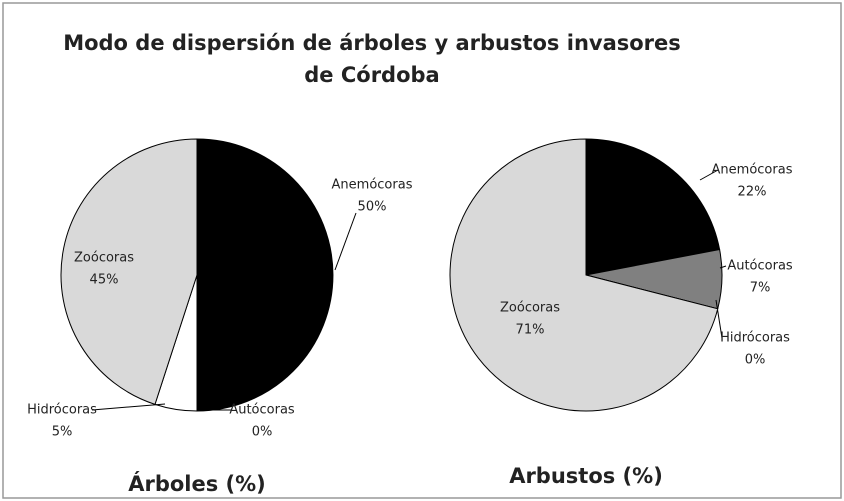 The width and height of the screenshot is (844, 501). What do you see at coordinates (752, 192) in the screenshot?
I see `slice-value-label: 22%` at bounding box center [752, 192].